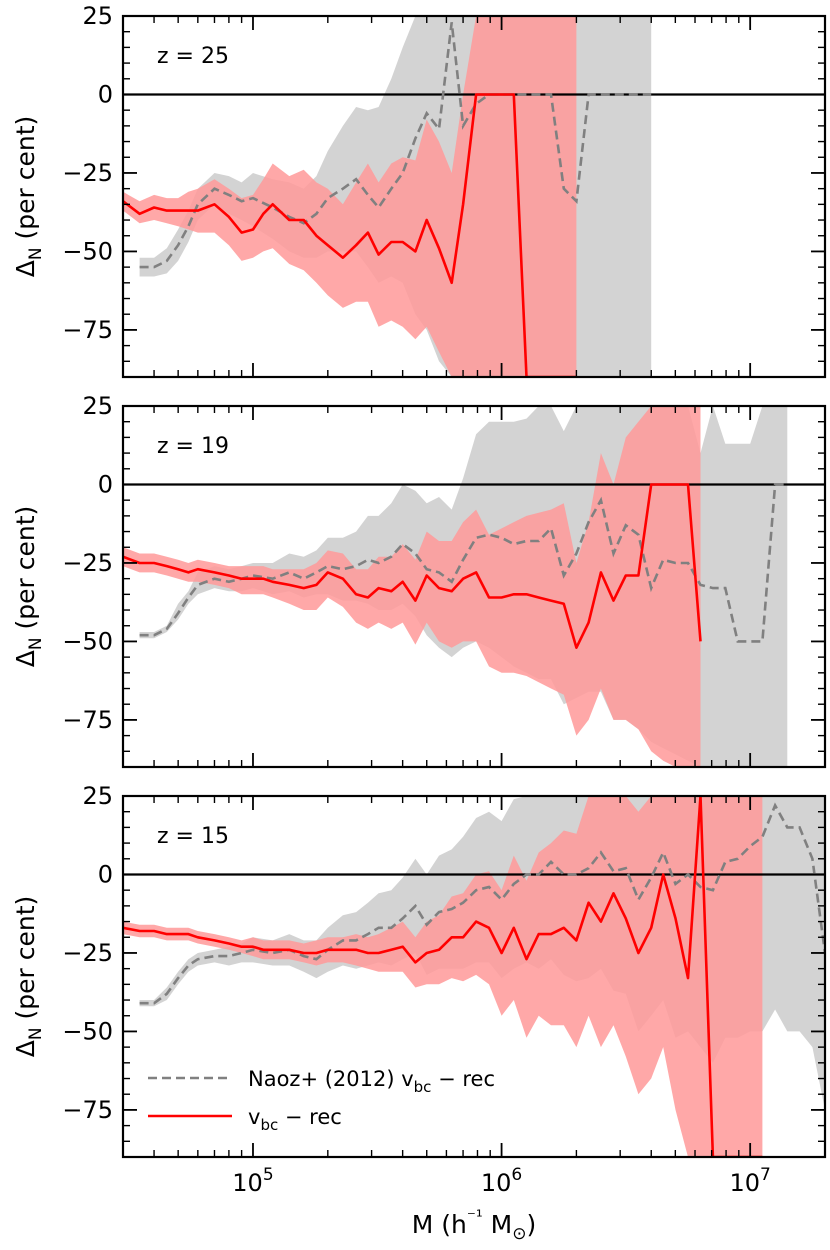 This screenshot has height=1250, width=830. Describe the element at coordinates (501, 1181) in the screenshot. I see `x-tick-label: 10⁶` at that location.